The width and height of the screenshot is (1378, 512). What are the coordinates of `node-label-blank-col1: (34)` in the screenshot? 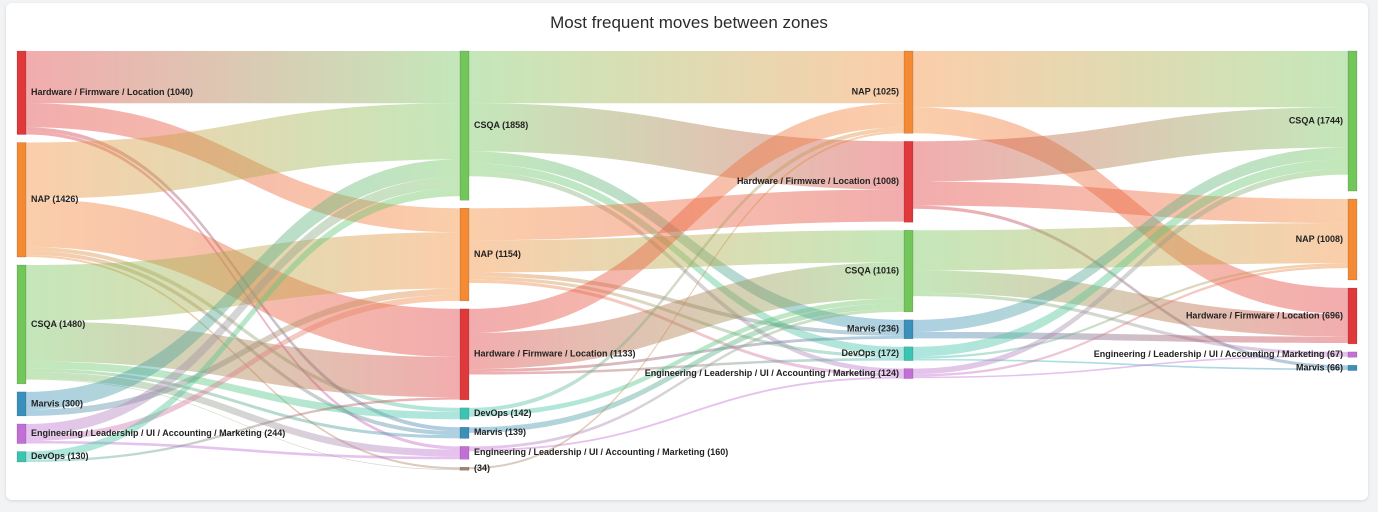 It's located at (482, 468).